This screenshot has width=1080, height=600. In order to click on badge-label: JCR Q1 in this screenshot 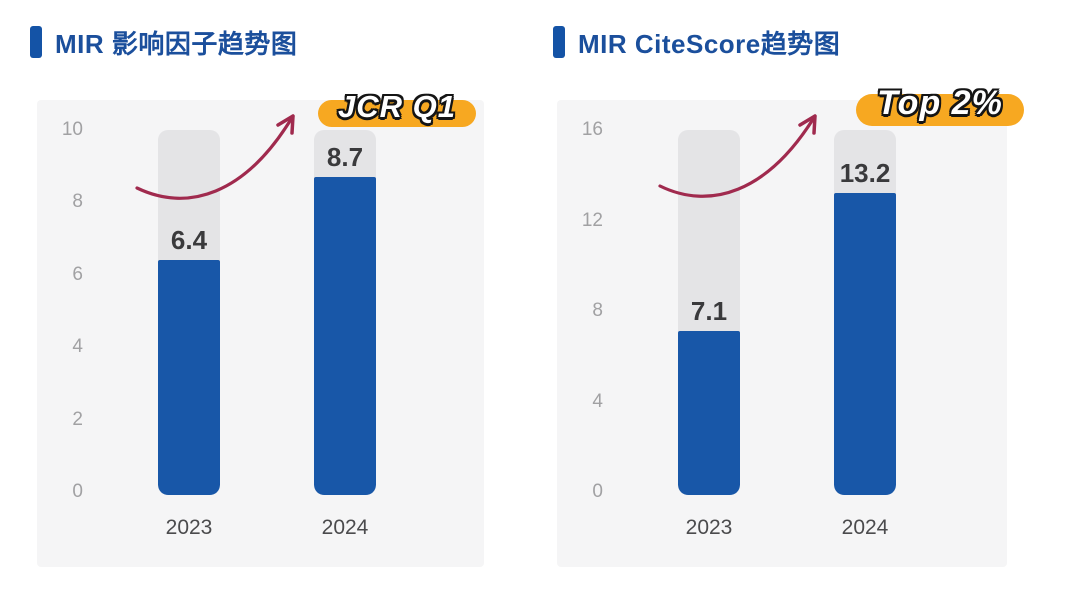, I will do `click(397, 106)`.